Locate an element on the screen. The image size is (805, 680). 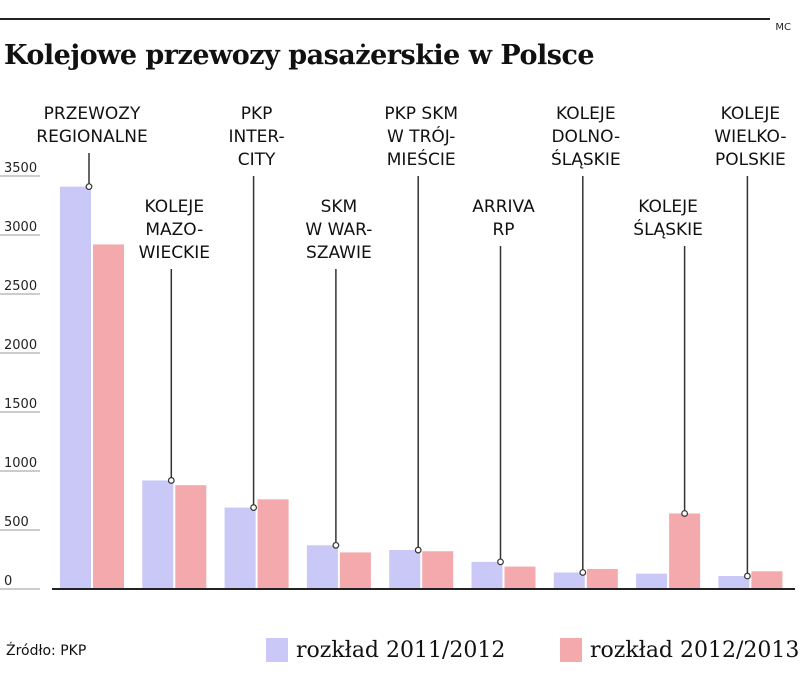
chart-title: Kolejowe przewozy pasażerskie w Polsce is located at coordinates (299, 55).